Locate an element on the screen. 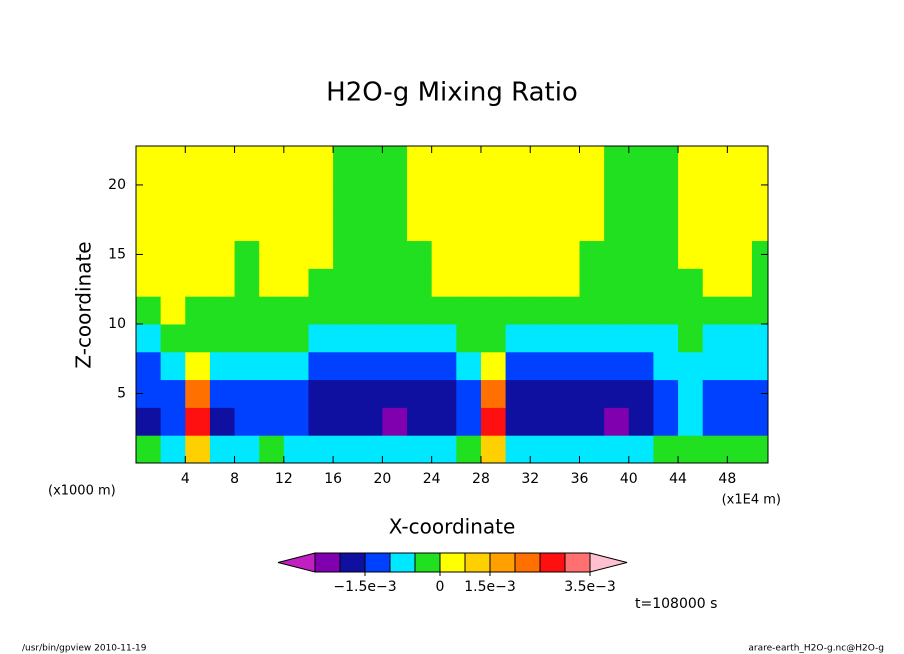  y-tick-label: 20 is located at coordinates (117, 185).